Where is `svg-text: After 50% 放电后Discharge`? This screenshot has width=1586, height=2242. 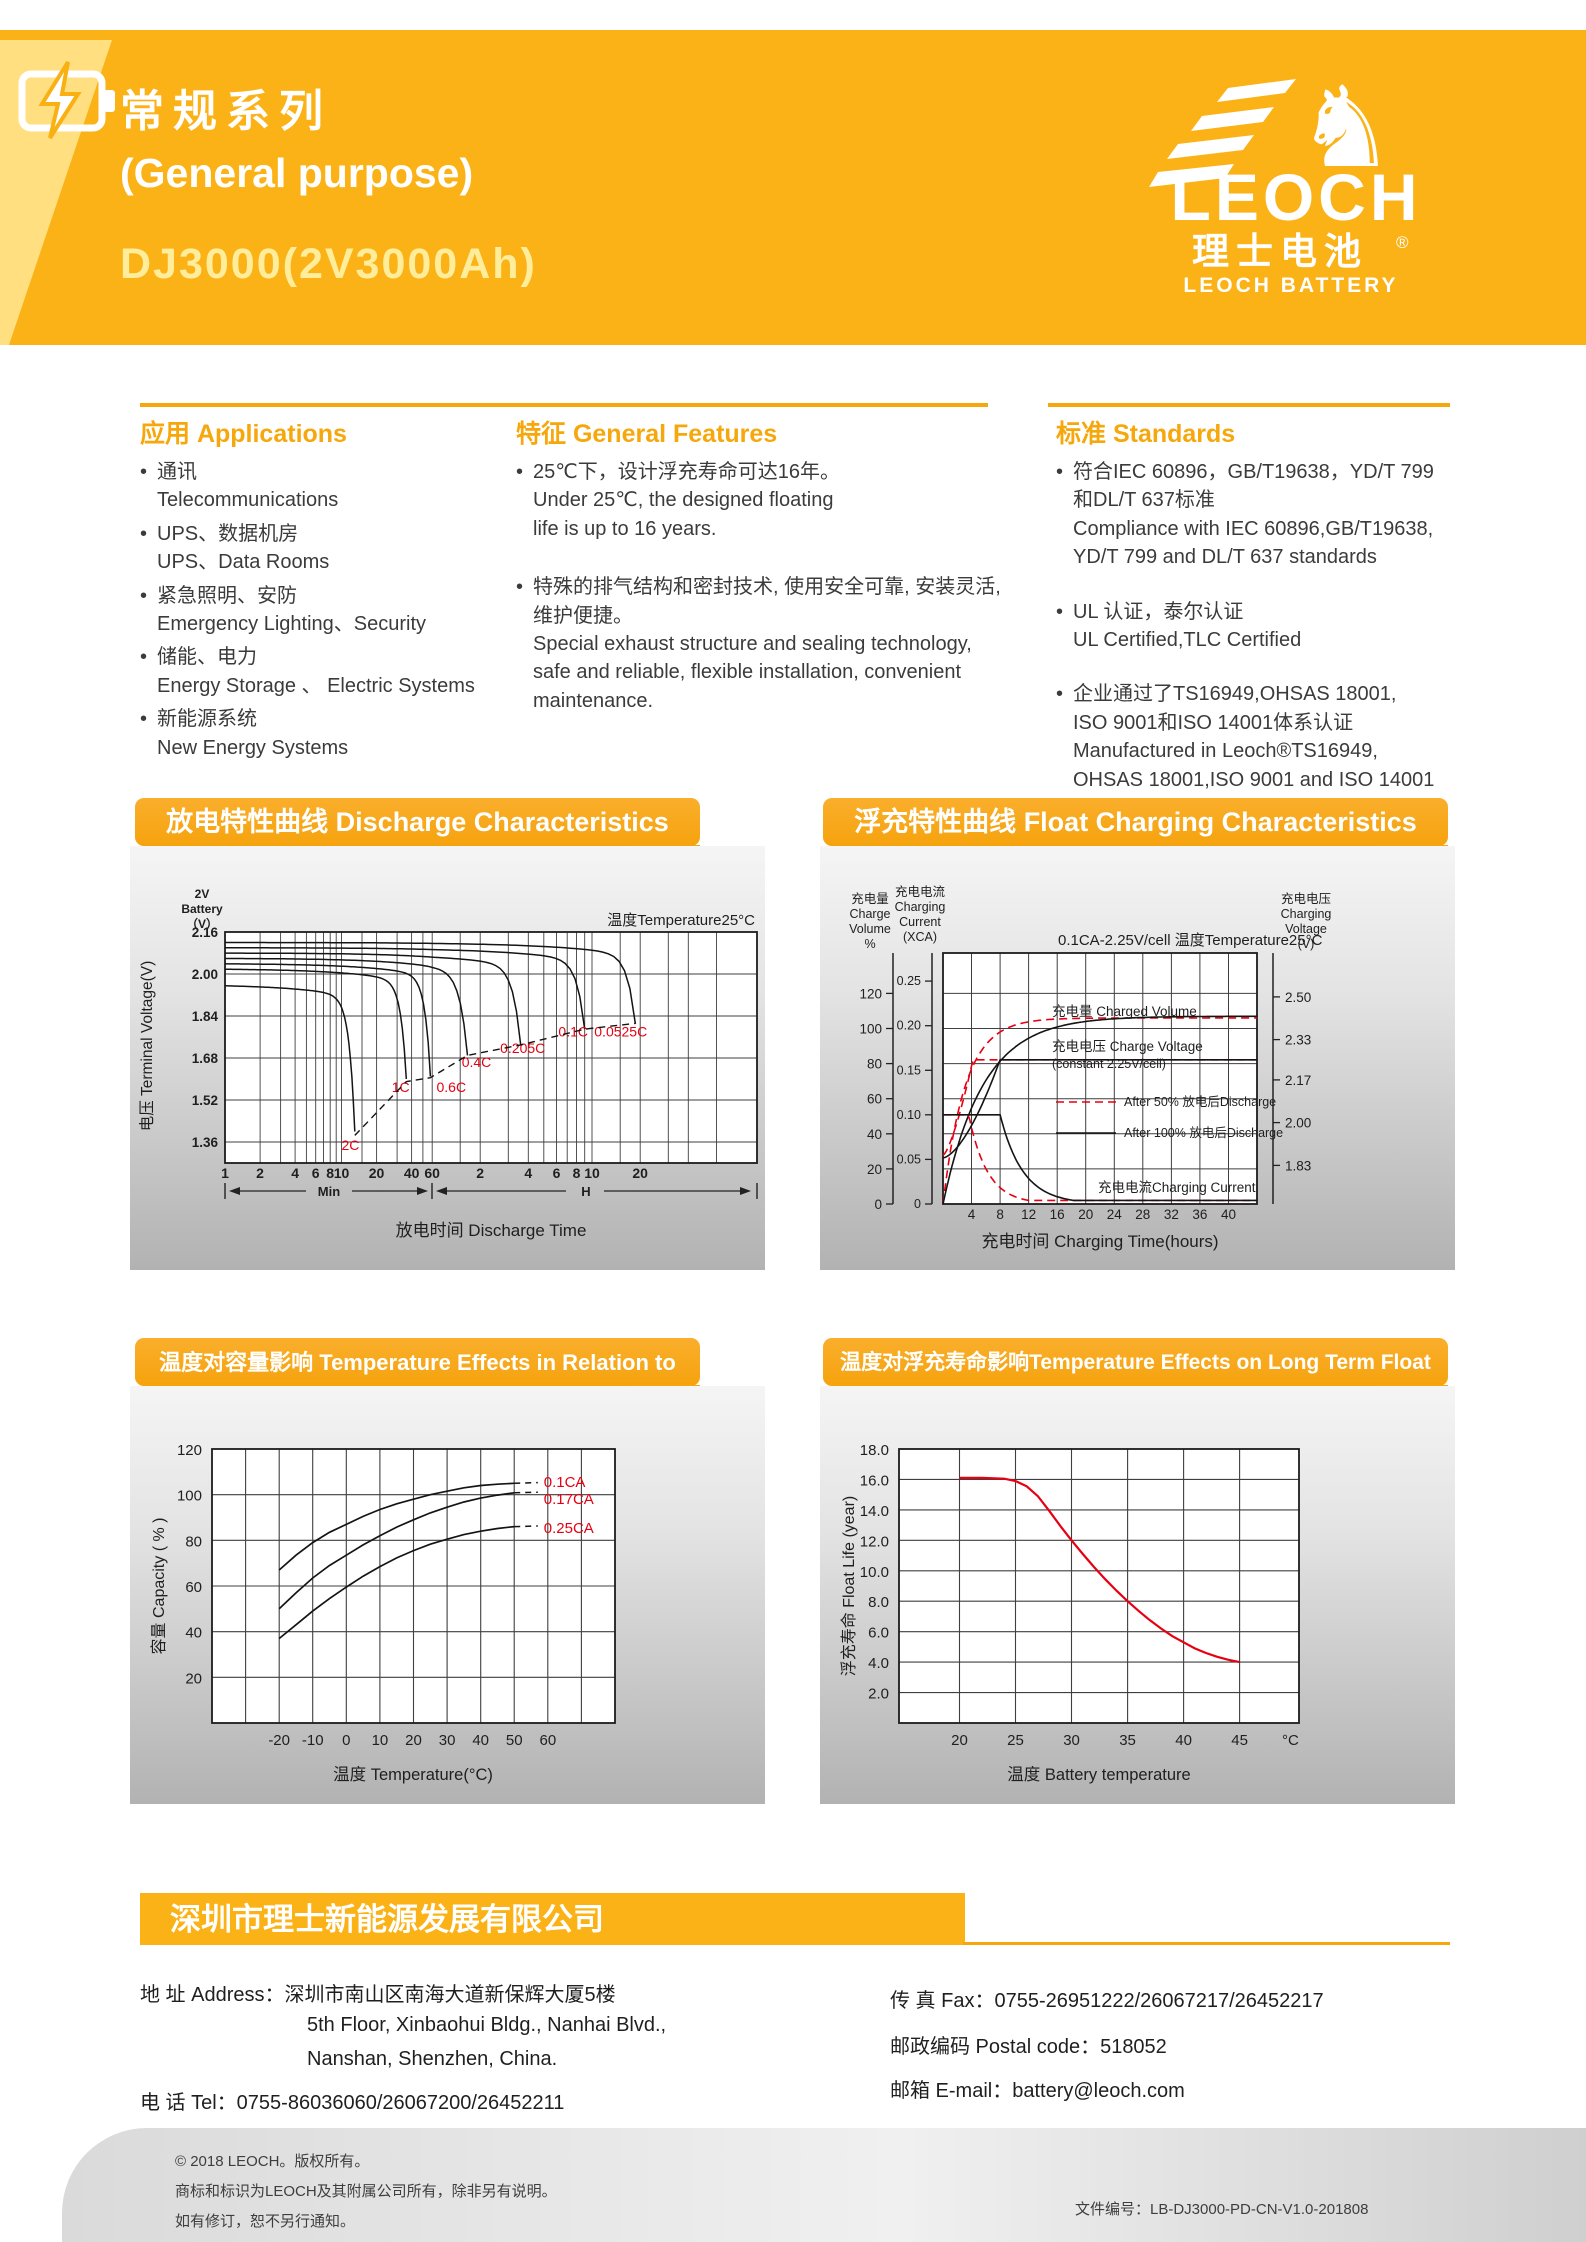
svg-text: After 50% 放电后Discharge is located at coordinates (1200, 1101).